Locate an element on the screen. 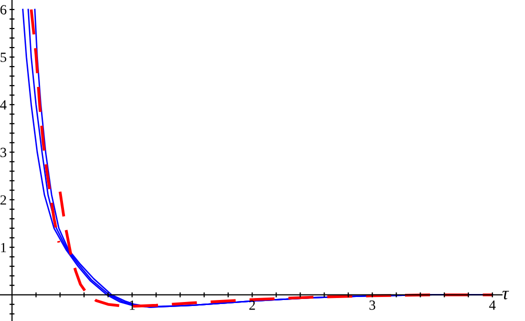 This screenshot has width=525, height=321. x-tick-label: 2 is located at coordinates (252, 305).